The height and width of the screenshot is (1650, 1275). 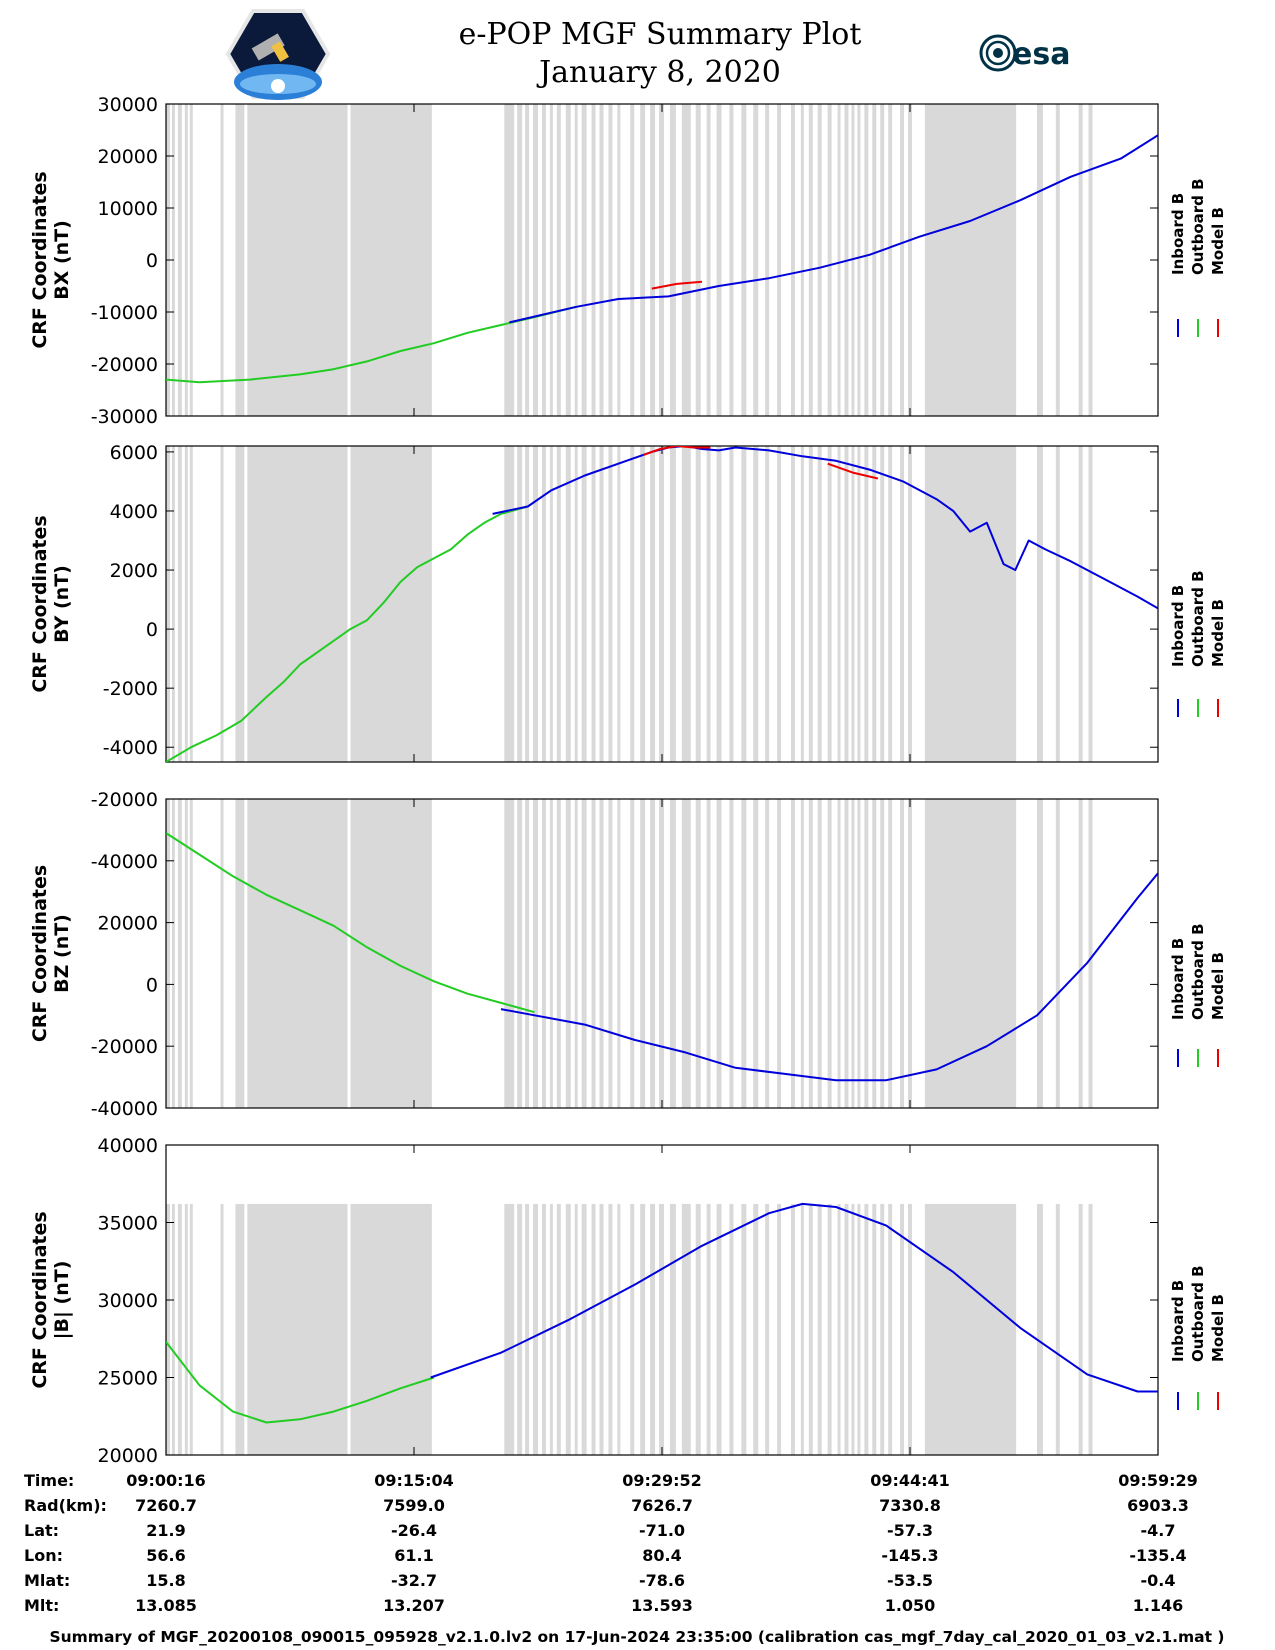 I want to click on table-cell: 13.593, so click(x=662, y=1605).